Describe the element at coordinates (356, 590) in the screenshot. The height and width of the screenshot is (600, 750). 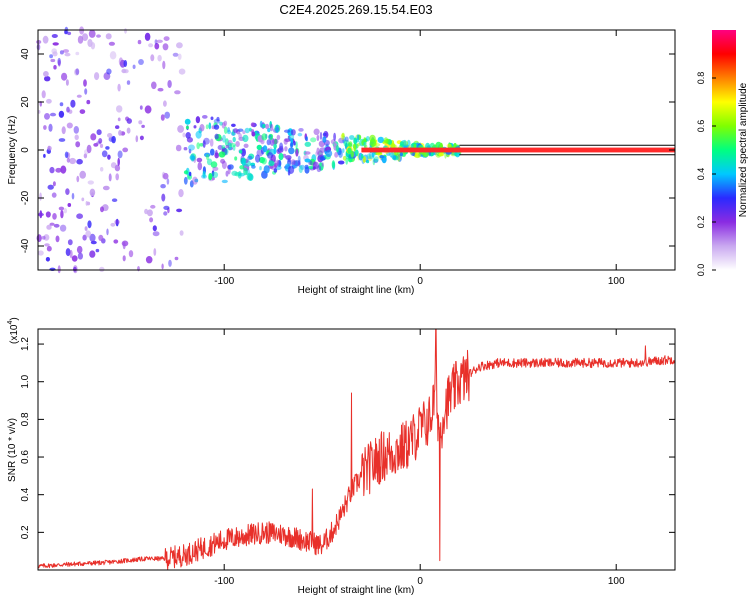
I see `snr-x-label: Height of straight line (km)` at that location.